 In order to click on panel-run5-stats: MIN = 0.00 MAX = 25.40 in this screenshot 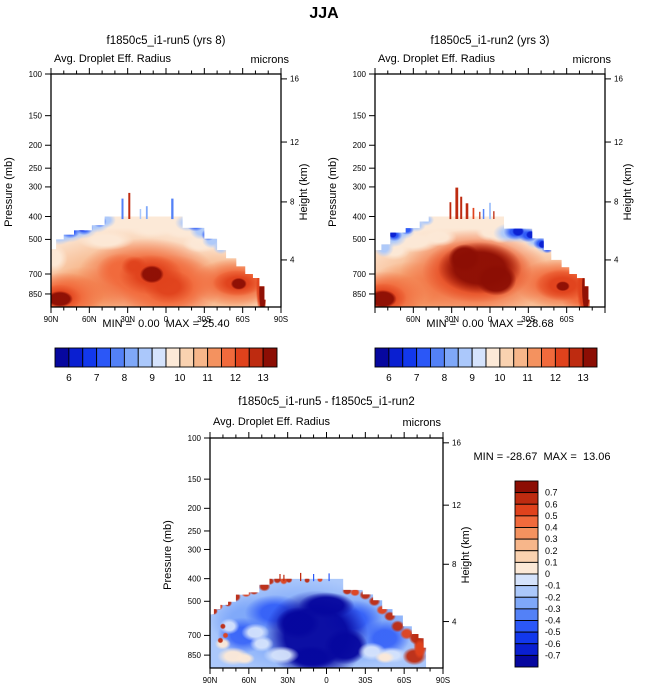, I will do `click(166, 324)`.